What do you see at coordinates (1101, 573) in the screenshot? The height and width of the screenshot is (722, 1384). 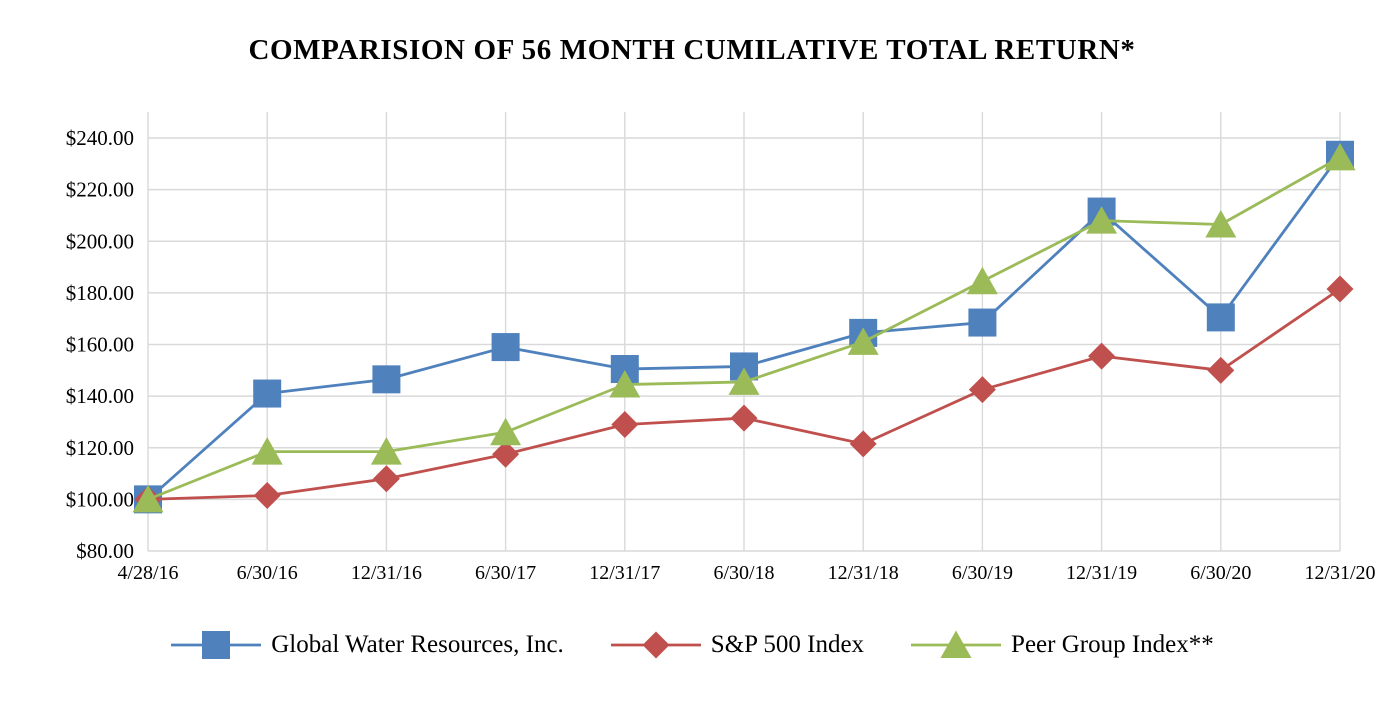 I see `x-axis-label: 12/31/19` at bounding box center [1101, 573].